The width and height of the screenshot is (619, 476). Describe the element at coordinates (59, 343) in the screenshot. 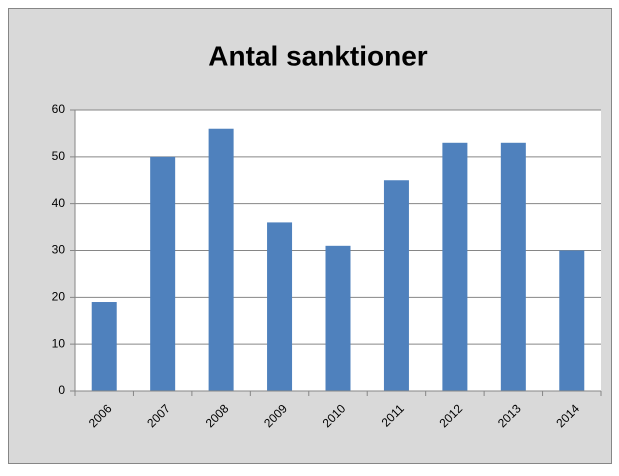

I see `y-tick-label: 10` at that location.